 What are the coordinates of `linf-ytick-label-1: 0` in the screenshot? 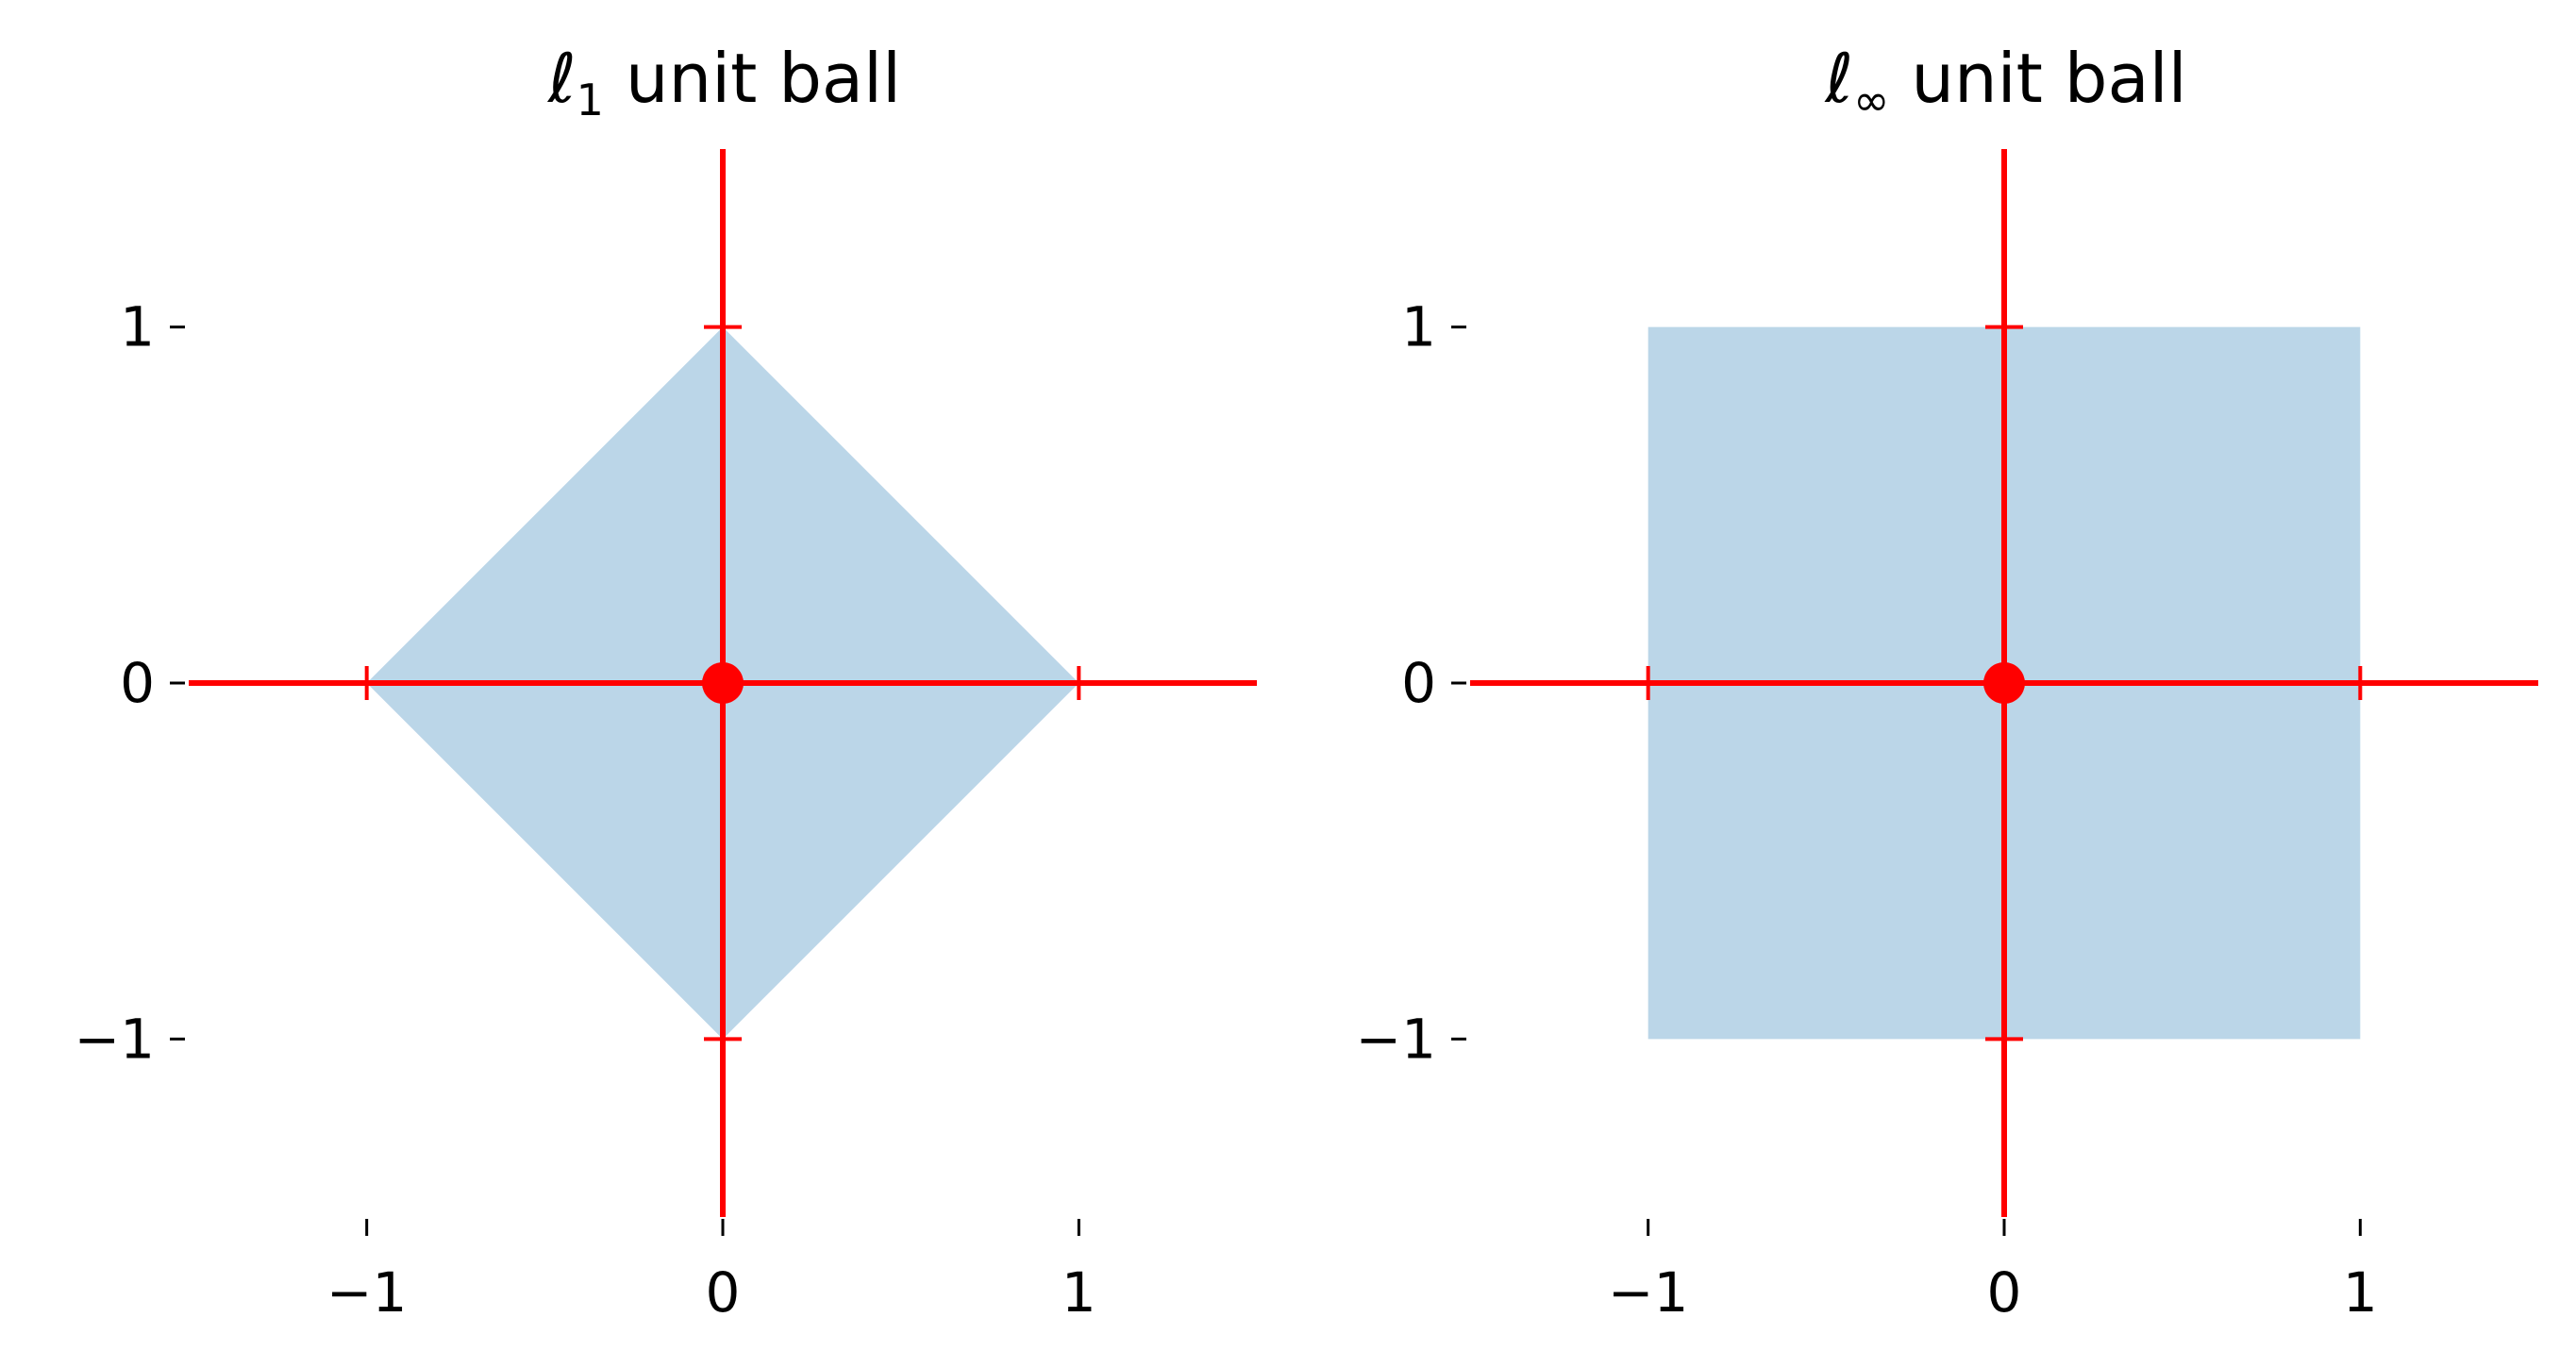 It's located at (1418, 683).